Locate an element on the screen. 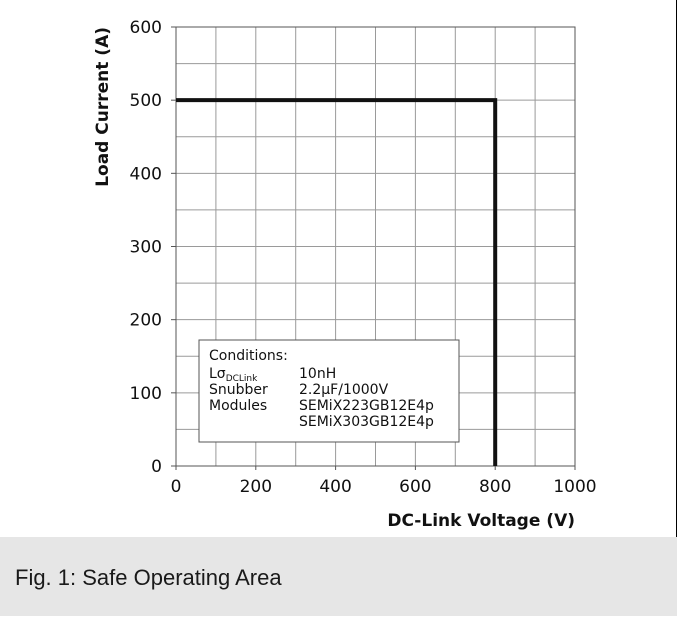 The height and width of the screenshot is (617, 678). caption-bar is located at coordinates (338, 576).